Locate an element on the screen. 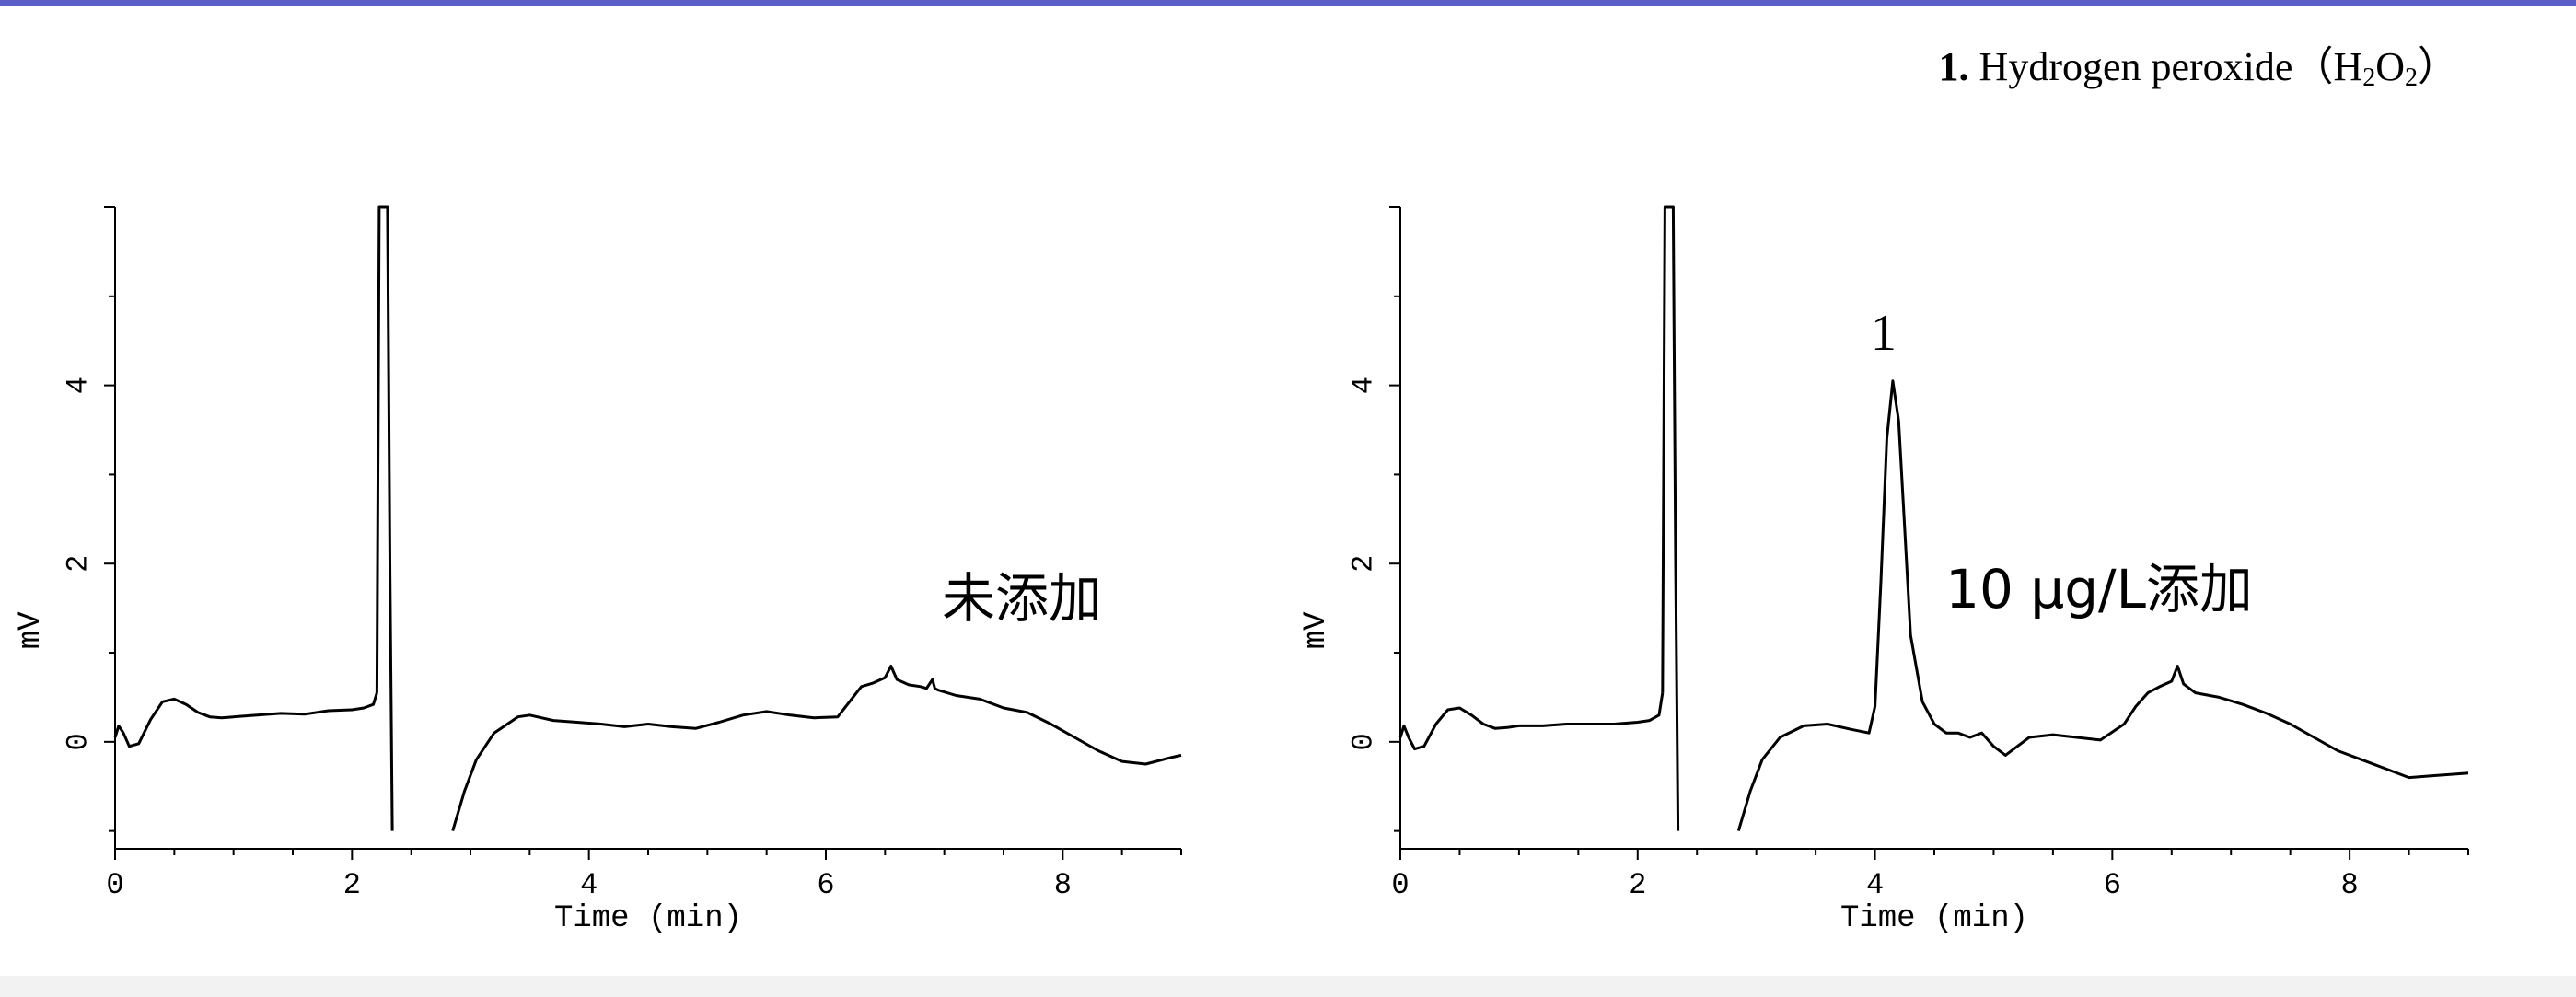 The height and width of the screenshot is (997, 2576). peak-label: 1 is located at coordinates (1884, 334).